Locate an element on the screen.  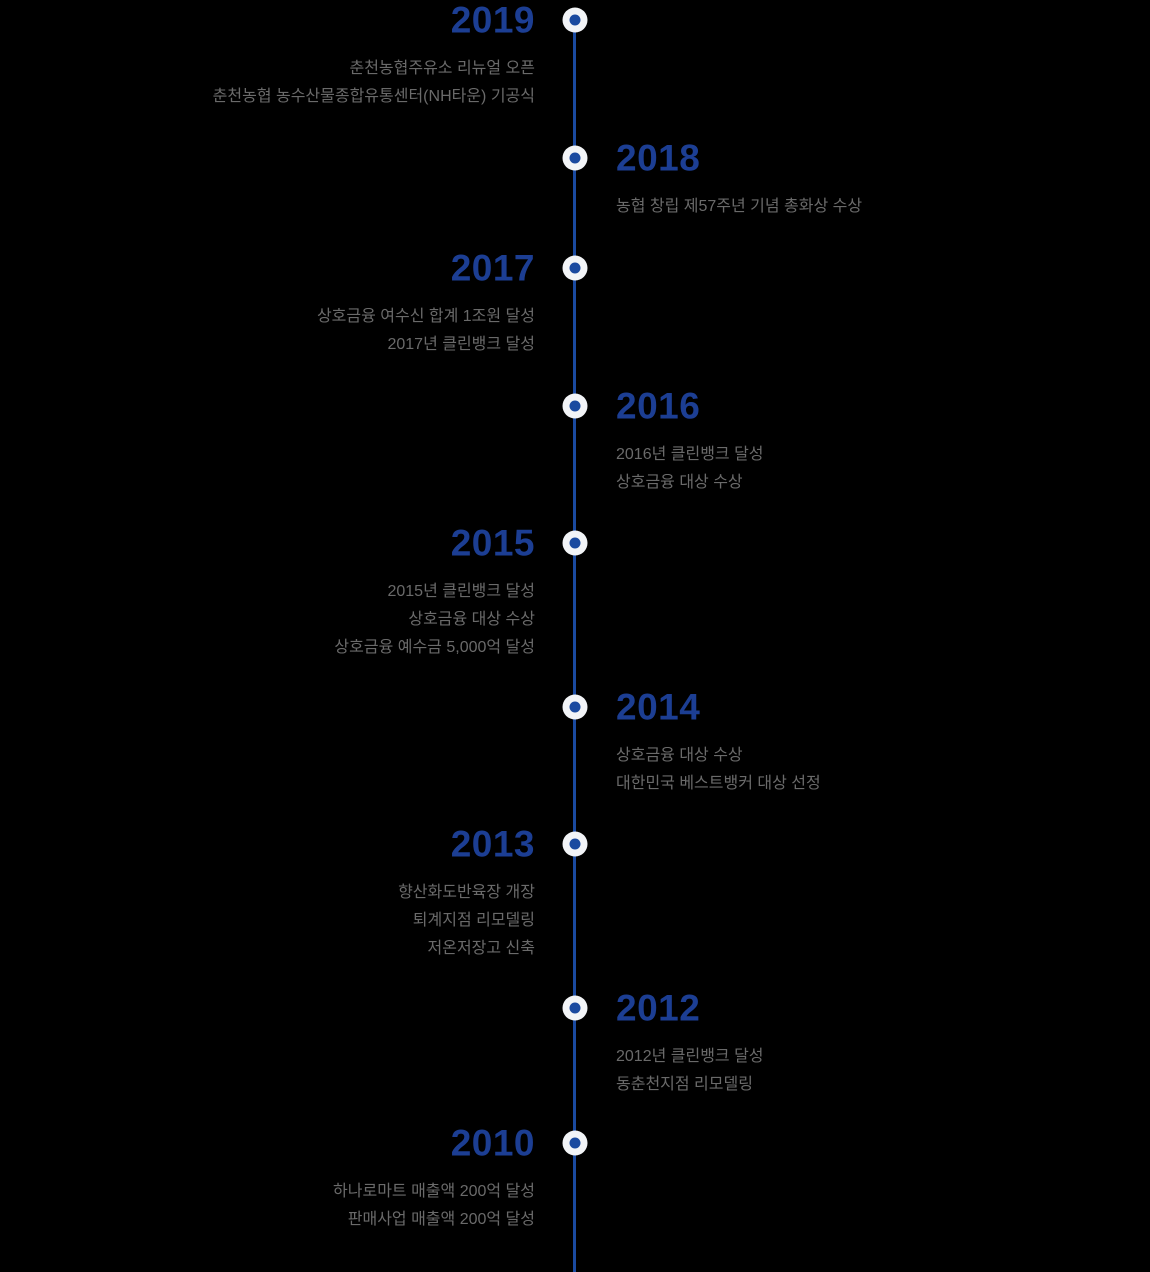
timeline-year: 2018 is located at coordinates (658, 158).